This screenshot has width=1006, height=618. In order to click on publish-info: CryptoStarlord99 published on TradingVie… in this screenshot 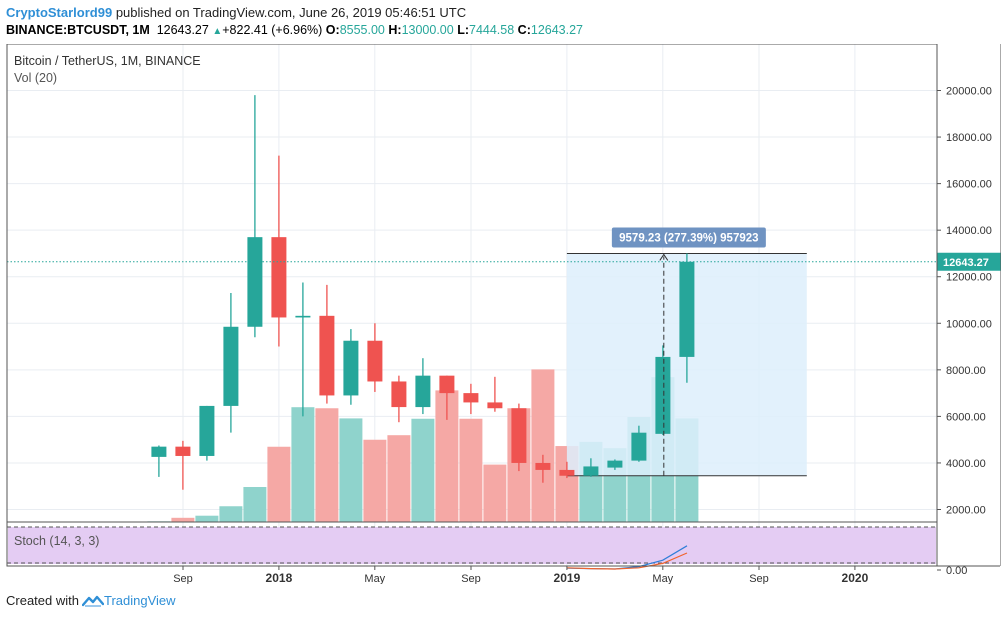, I will do `click(236, 12)`.